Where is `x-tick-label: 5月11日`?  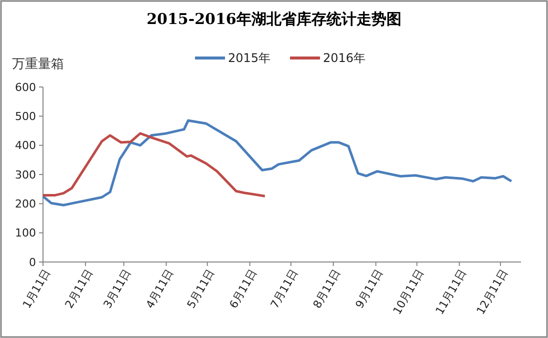 x-tick-label: 5月11日 is located at coordinates (201, 288).